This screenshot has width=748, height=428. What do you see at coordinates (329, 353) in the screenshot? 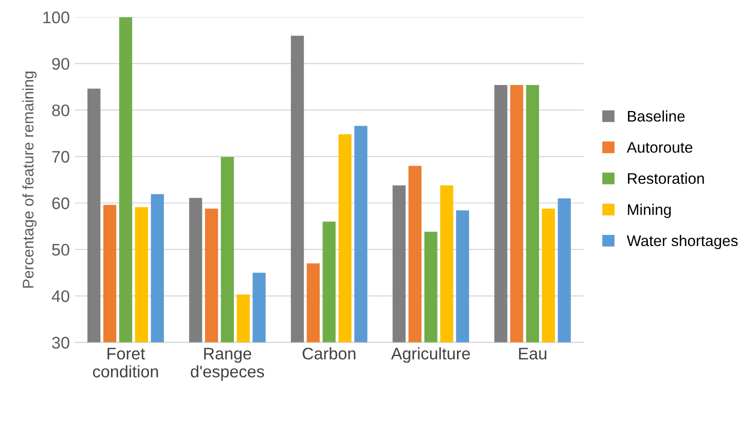
I see `x-tick-label: Carbon` at bounding box center [329, 353].